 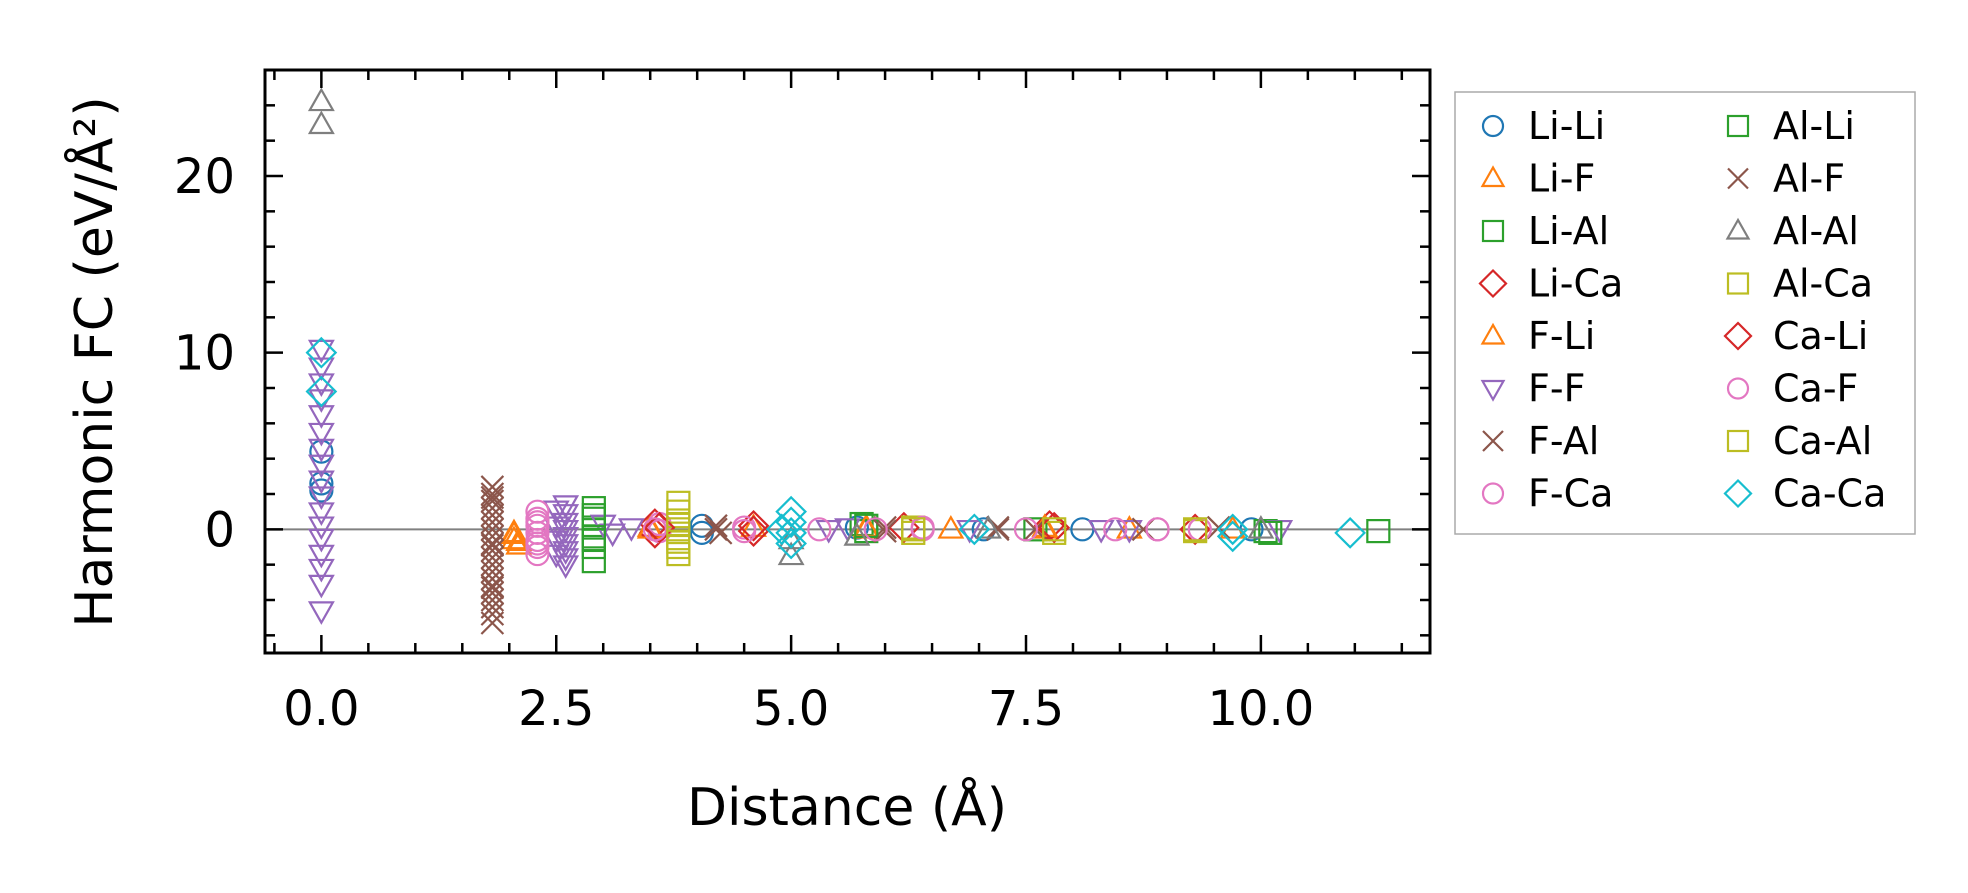 I want to click on legend-item: F-Ca, so click(x=1547, y=494).